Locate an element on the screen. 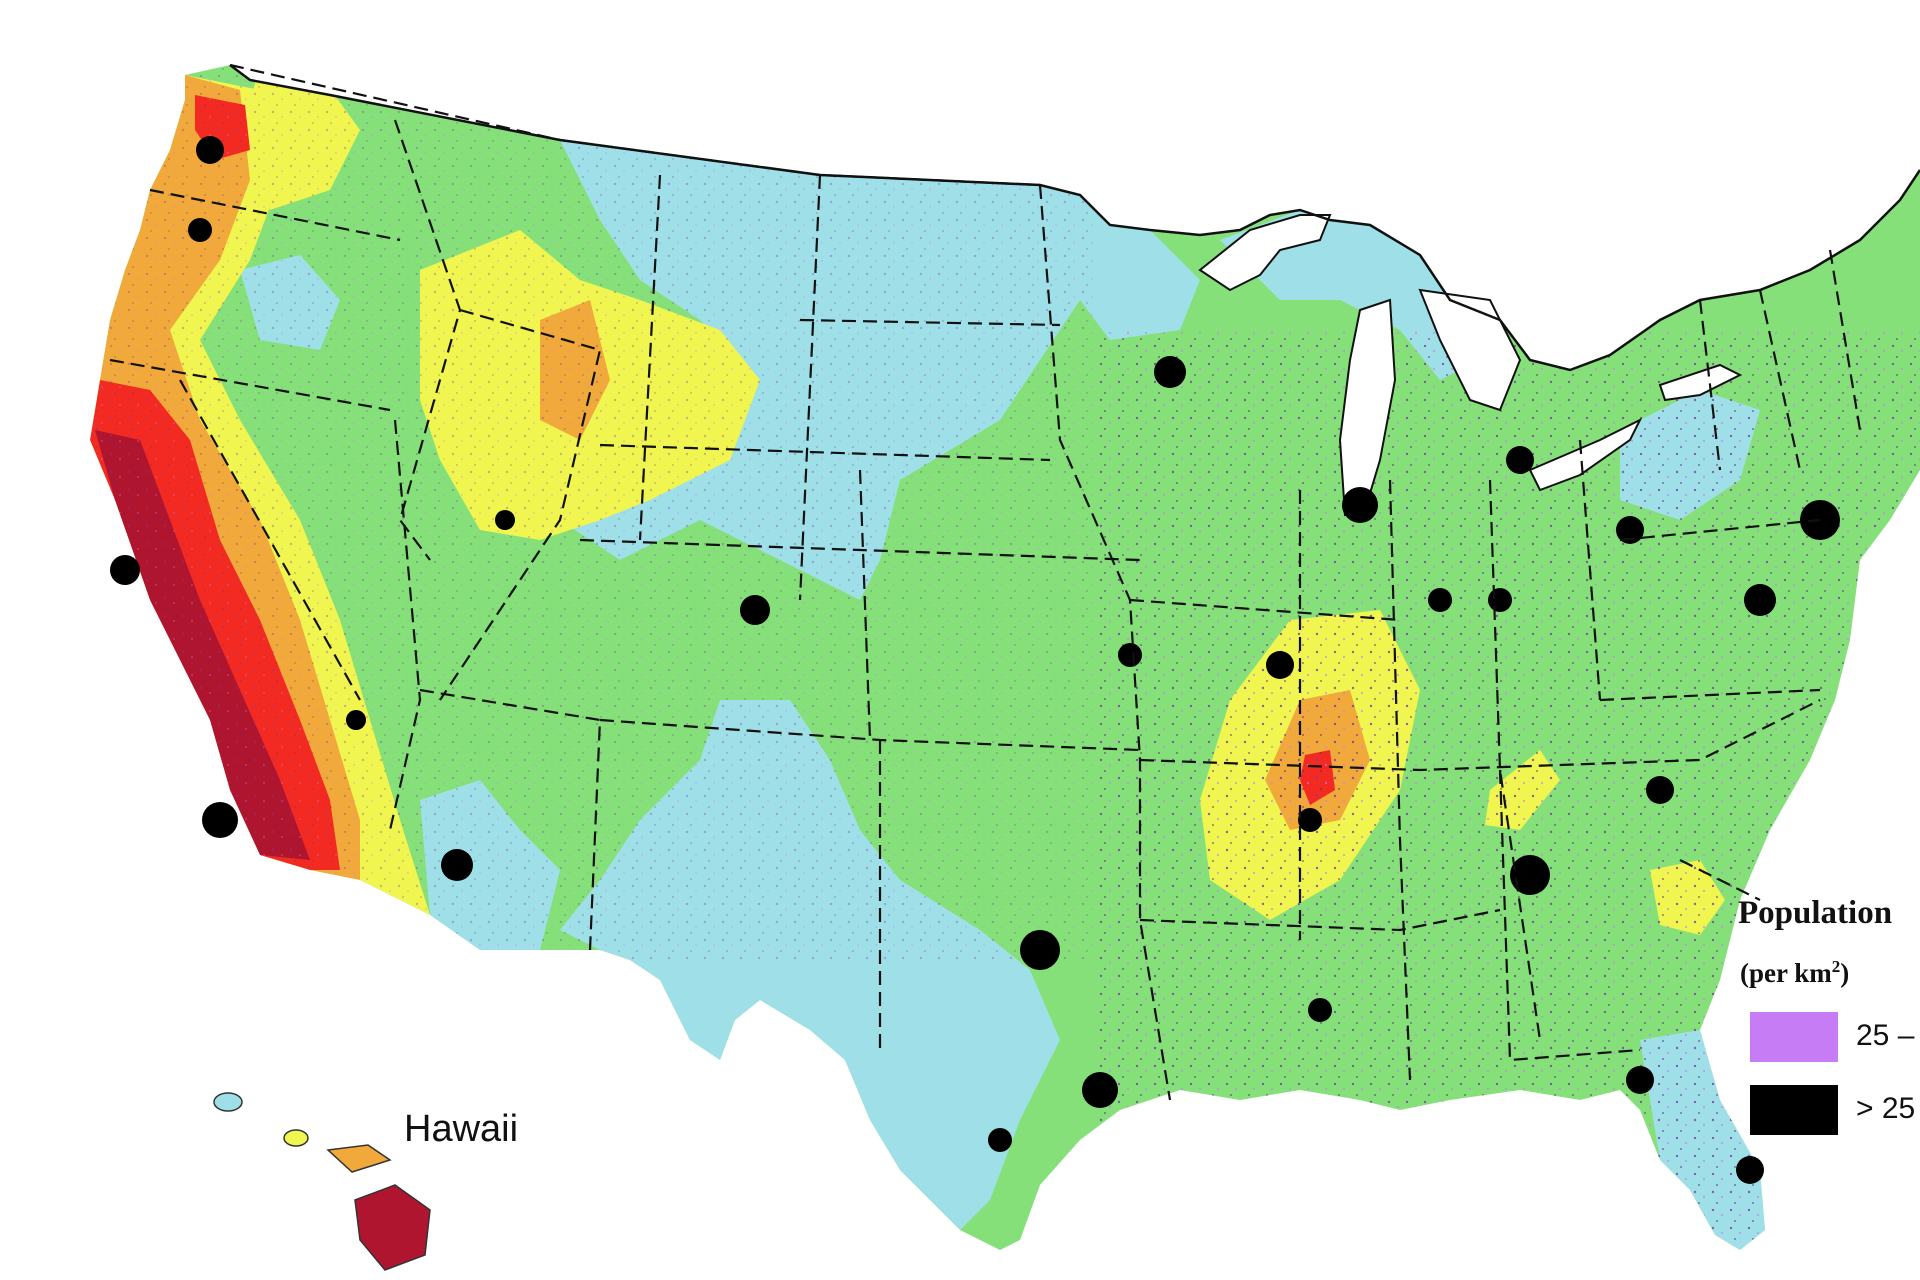 The height and width of the screenshot is (1280, 1920). metro-memphis is located at coordinates (1310, 820).